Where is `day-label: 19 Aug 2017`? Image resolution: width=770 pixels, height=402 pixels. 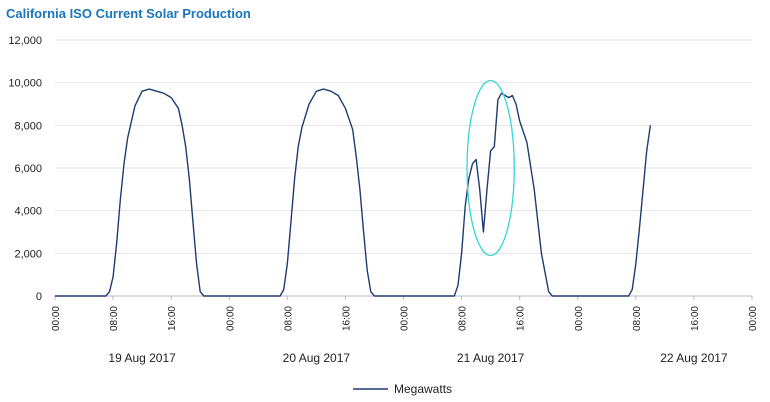
day-label: 19 Aug 2017 is located at coordinates (142, 358).